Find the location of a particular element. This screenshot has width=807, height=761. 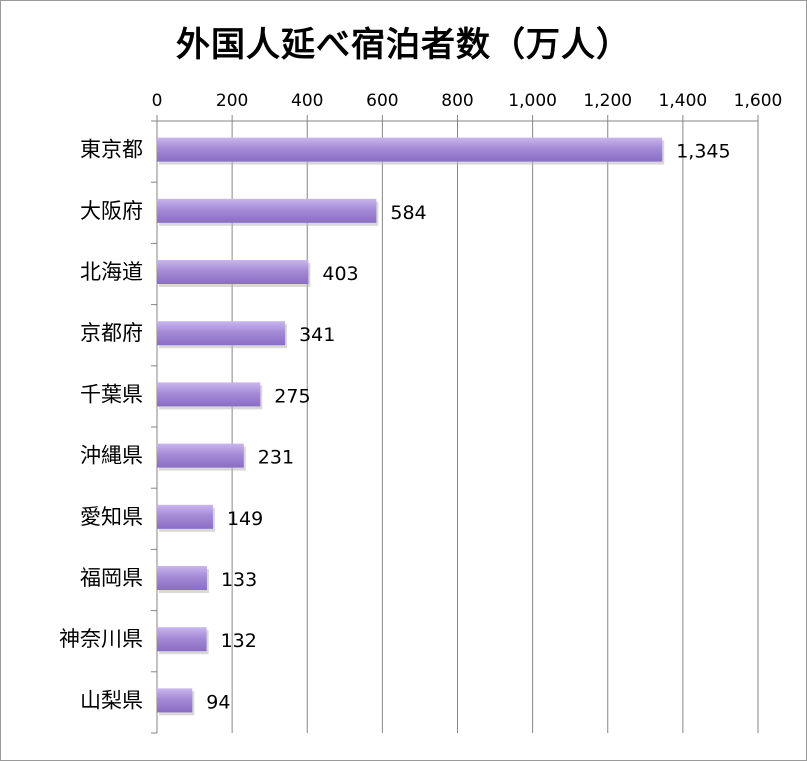

category-label: 神奈川県 is located at coordinates (101, 639).